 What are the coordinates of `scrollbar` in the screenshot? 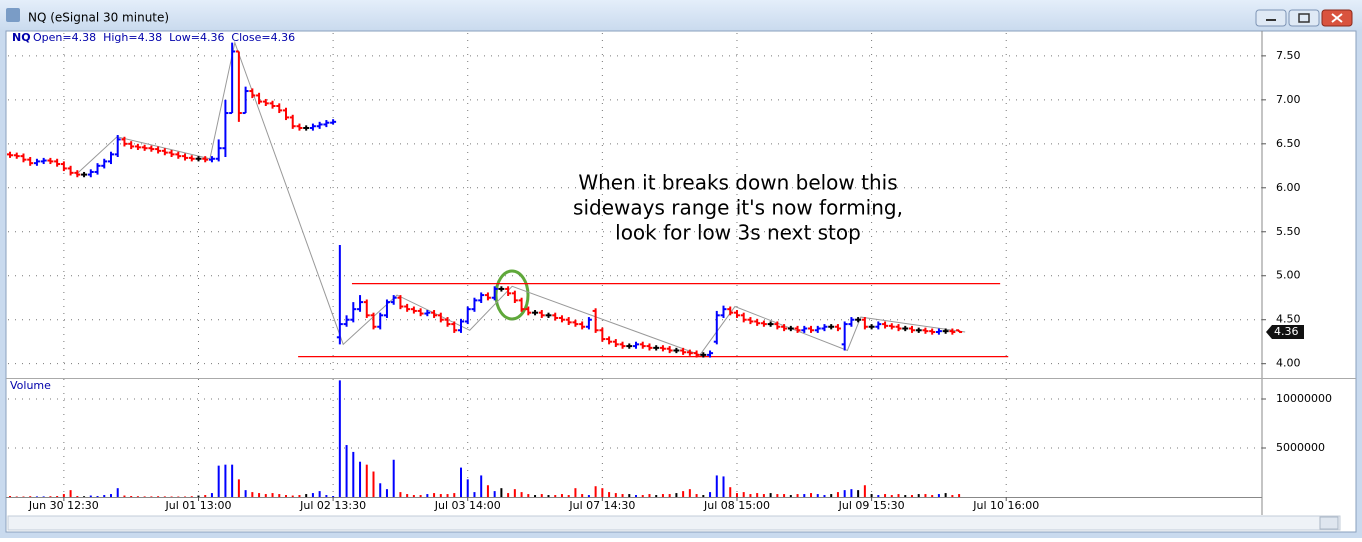 It's located at (674, 523).